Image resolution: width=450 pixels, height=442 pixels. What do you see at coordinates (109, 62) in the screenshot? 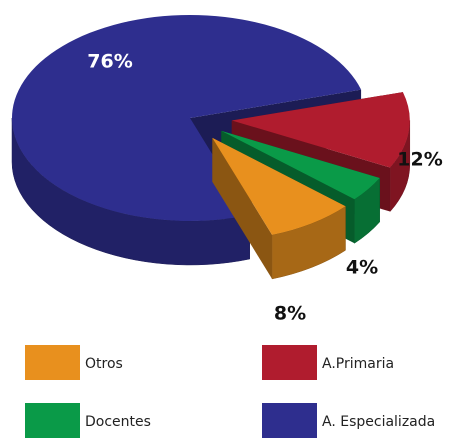
I see `data-label: 76%` at bounding box center [109, 62].